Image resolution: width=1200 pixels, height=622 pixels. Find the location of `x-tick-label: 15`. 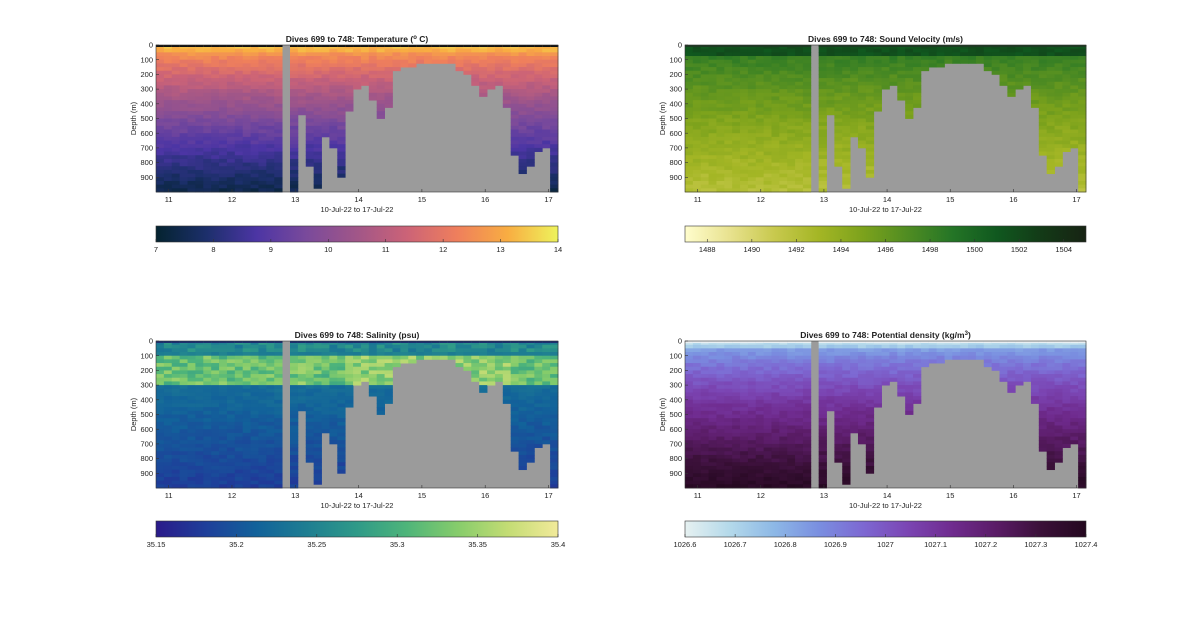

x-tick-label: 15 is located at coordinates (950, 199).